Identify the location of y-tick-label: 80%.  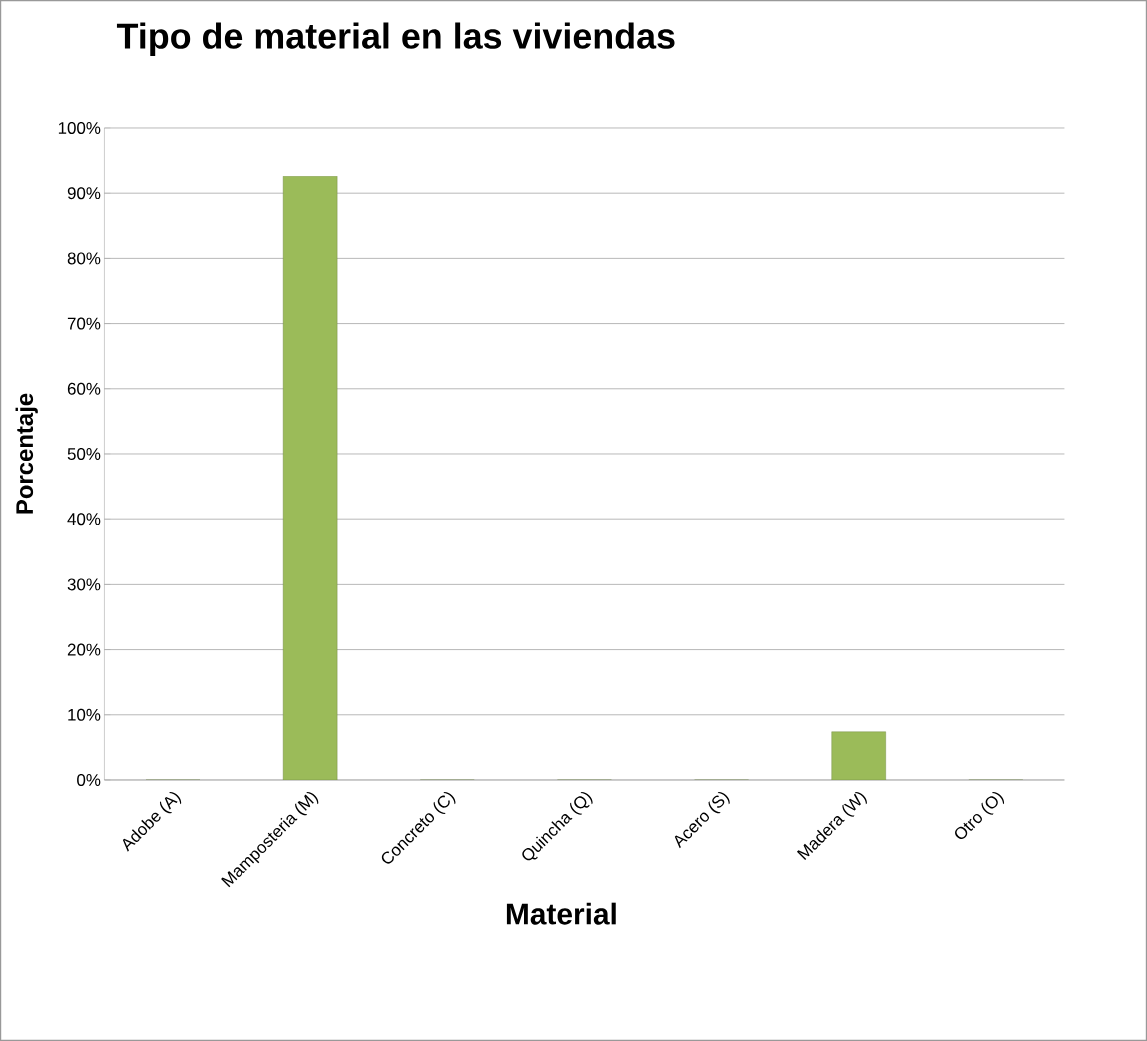
(84, 258).